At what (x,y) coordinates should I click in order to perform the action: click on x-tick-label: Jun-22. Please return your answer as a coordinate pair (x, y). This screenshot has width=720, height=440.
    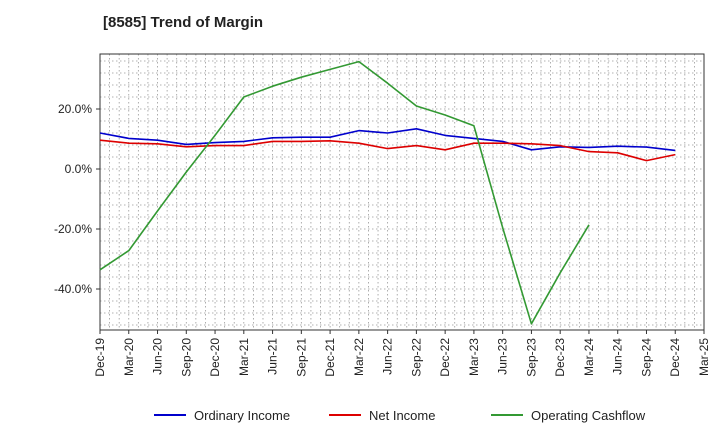
    Looking at the image, I should click on (388, 356).